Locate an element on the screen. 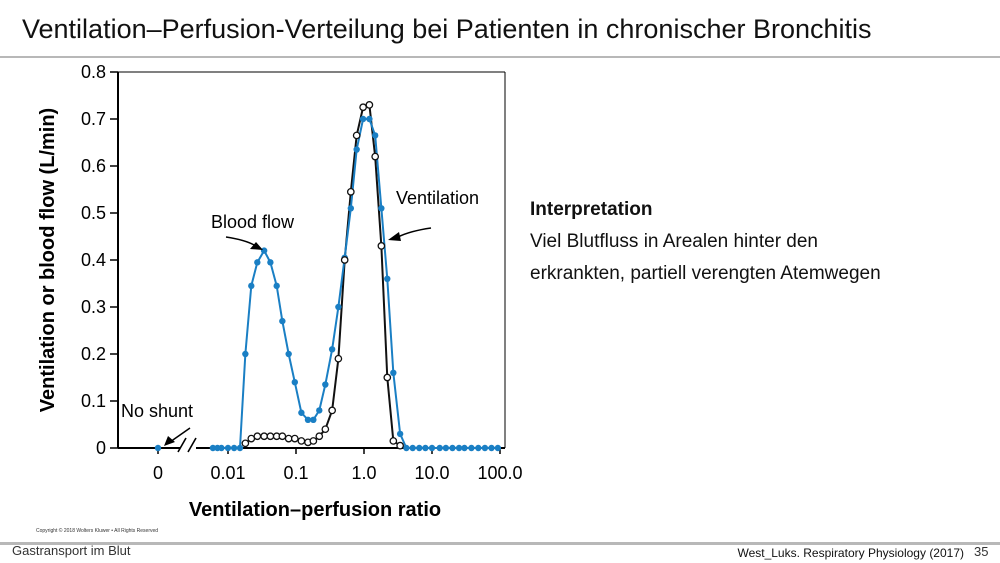 Image resolution: width=1000 pixels, height=563 pixels. no-shunt-arrow is located at coordinates (180, 435).